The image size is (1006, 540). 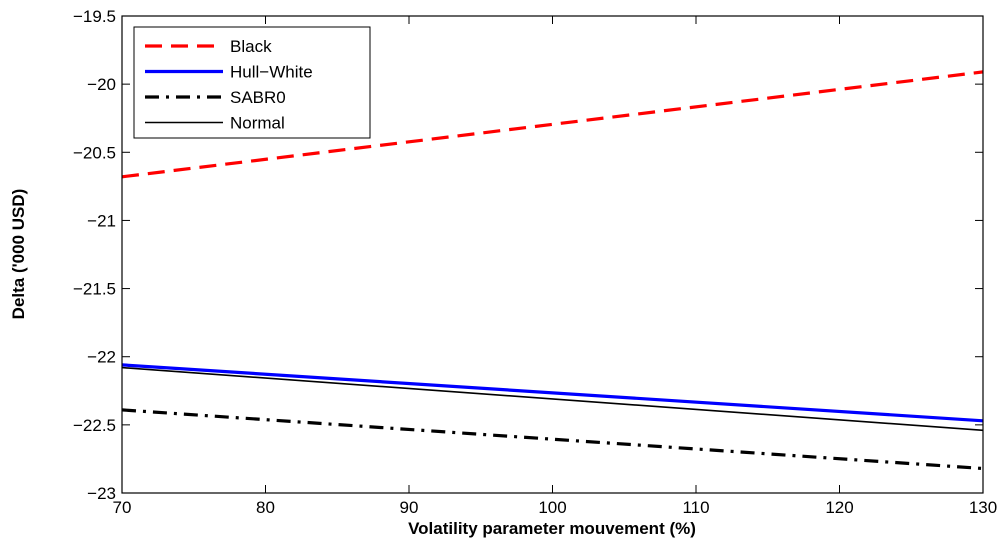 What do you see at coordinates (101, 493) in the screenshot?
I see `y-tick-label: −23` at bounding box center [101, 493].